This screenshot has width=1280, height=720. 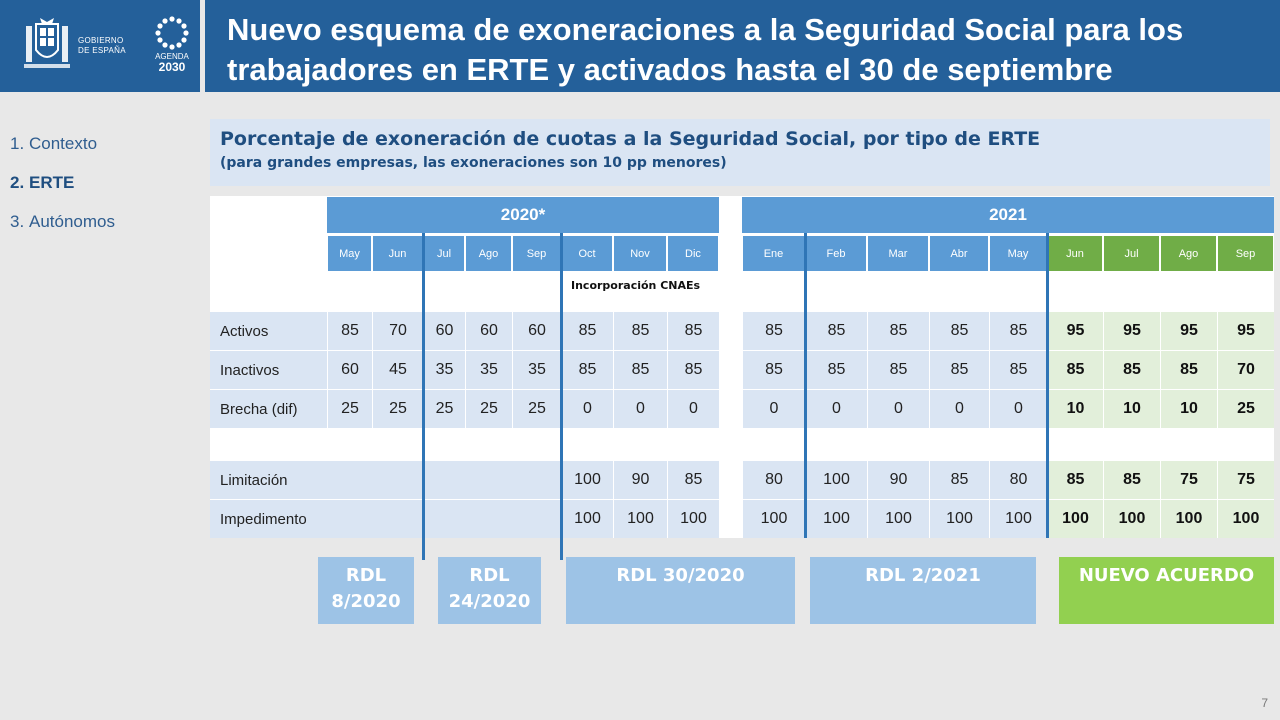 I want to click on law-label-line: NUEVO ACUERDO, so click(x=1166, y=575).